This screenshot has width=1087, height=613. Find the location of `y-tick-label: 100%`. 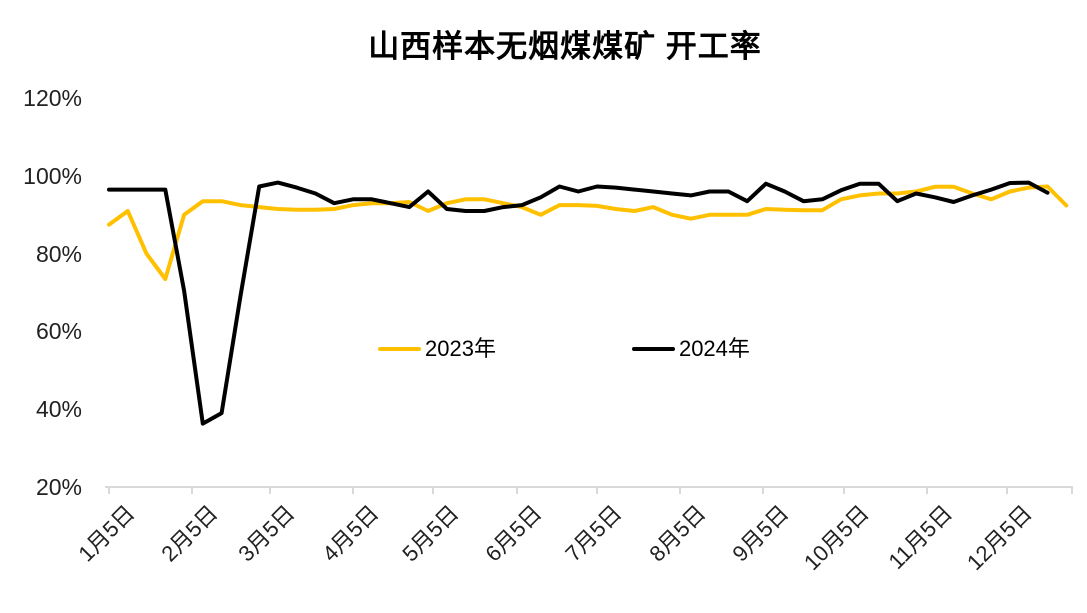

y-tick-label: 100% is located at coordinates (52, 175).